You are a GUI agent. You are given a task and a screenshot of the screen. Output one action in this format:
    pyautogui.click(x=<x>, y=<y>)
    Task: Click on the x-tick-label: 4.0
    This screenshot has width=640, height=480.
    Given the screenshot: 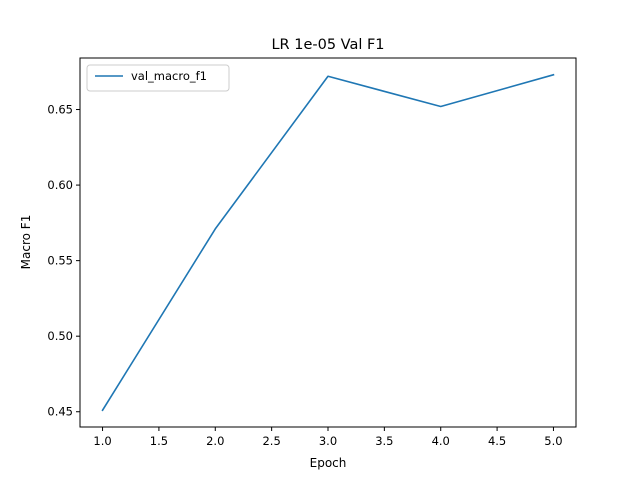 What is the action you would take?
    pyautogui.click(x=441, y=441)
    